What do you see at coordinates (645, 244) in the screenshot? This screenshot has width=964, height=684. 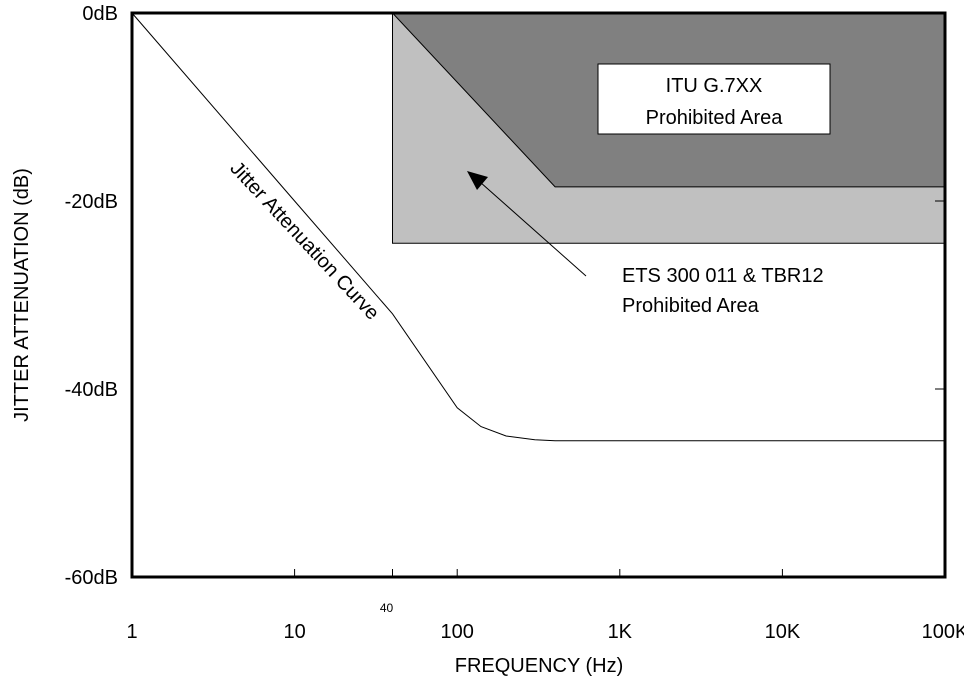 I see `ets-annotation: ETS 300 011 & TBR12 Prohibited Area` at bounding box center [645, 244].